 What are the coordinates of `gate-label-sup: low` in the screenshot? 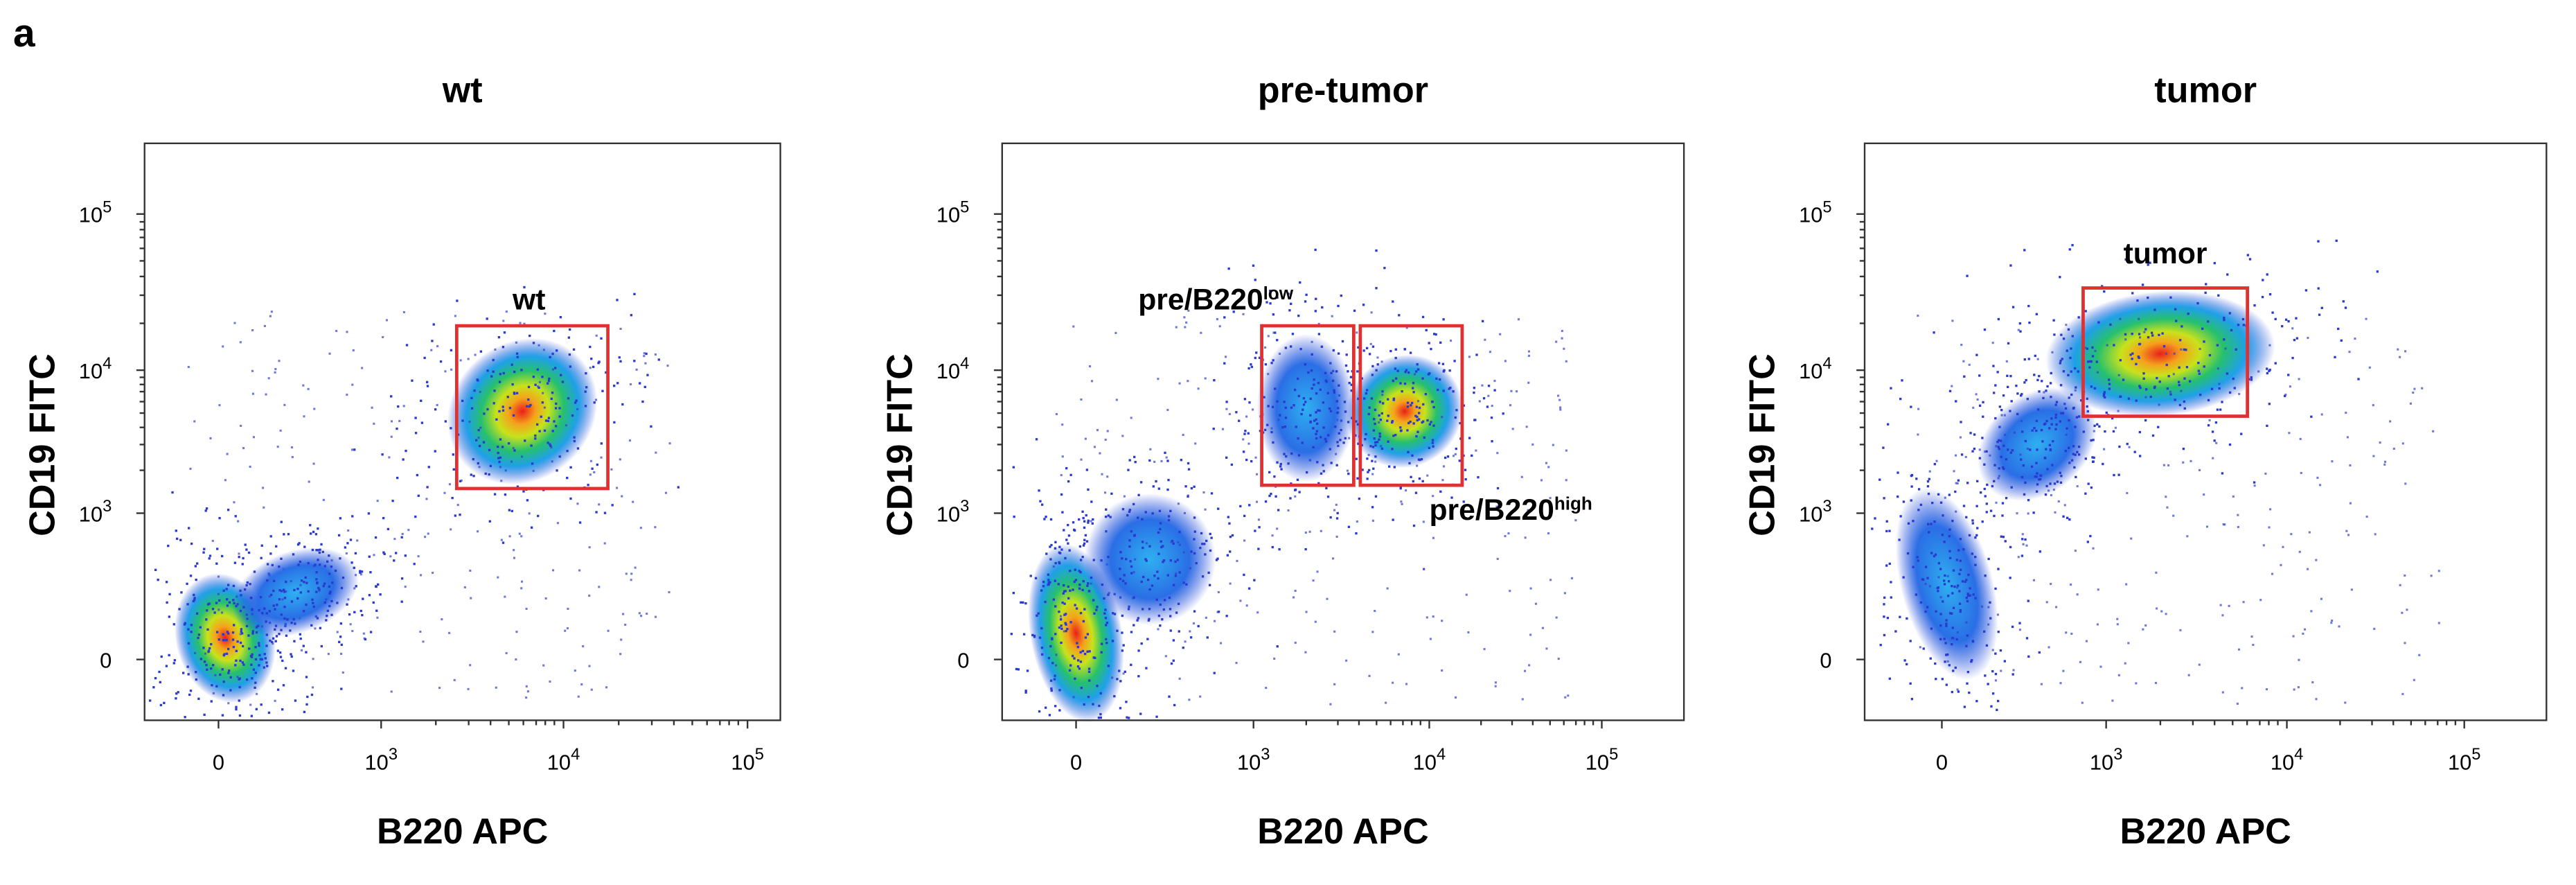 It's located at (1278, 293).